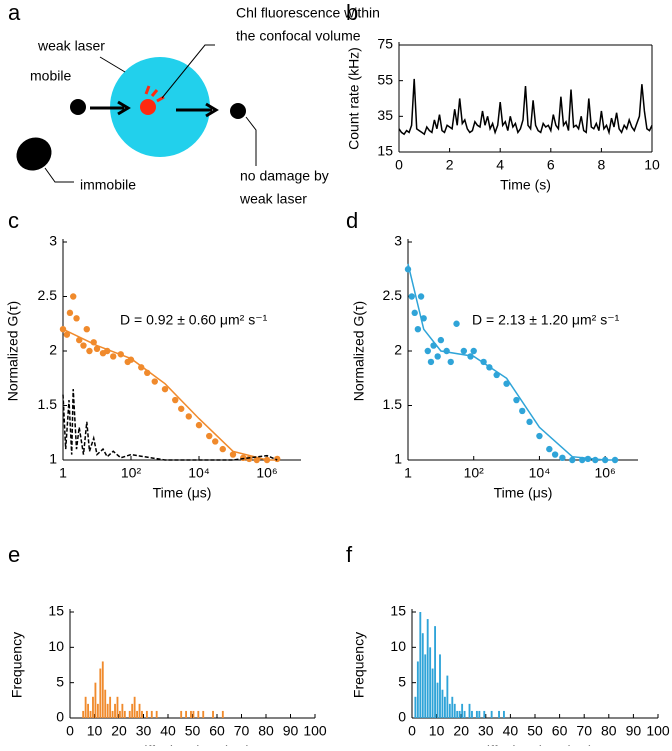  What do you see at coordinates (359, 351) in the screenshot?
I see `y-axis-label: Normalized G(τ)` at bounding box center [359, 351].